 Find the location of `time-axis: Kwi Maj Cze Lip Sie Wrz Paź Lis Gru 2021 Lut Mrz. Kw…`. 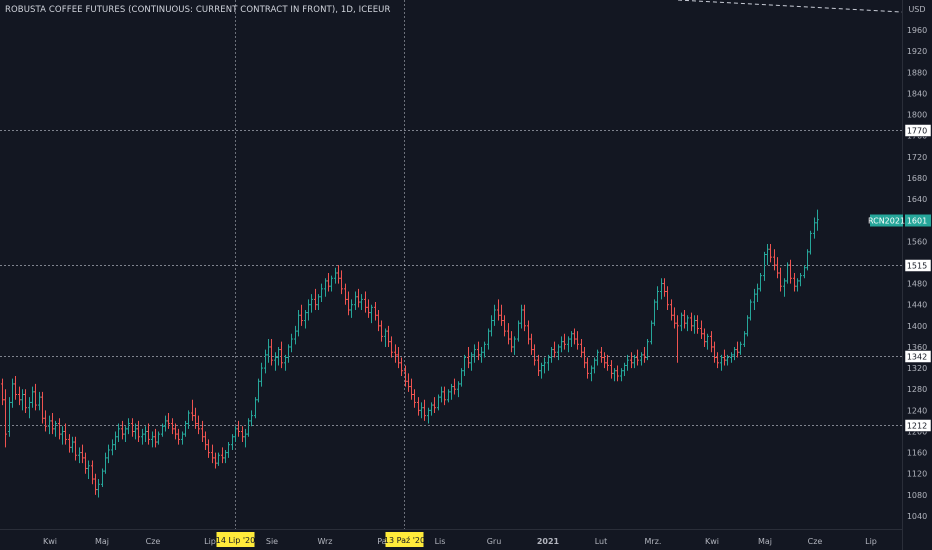

time-axis: Kwi Maj Cze Lip Sie Wrz Paź Lis Gru 2021 Lut Mrz. Kw… is located at coordinates (460, 541).